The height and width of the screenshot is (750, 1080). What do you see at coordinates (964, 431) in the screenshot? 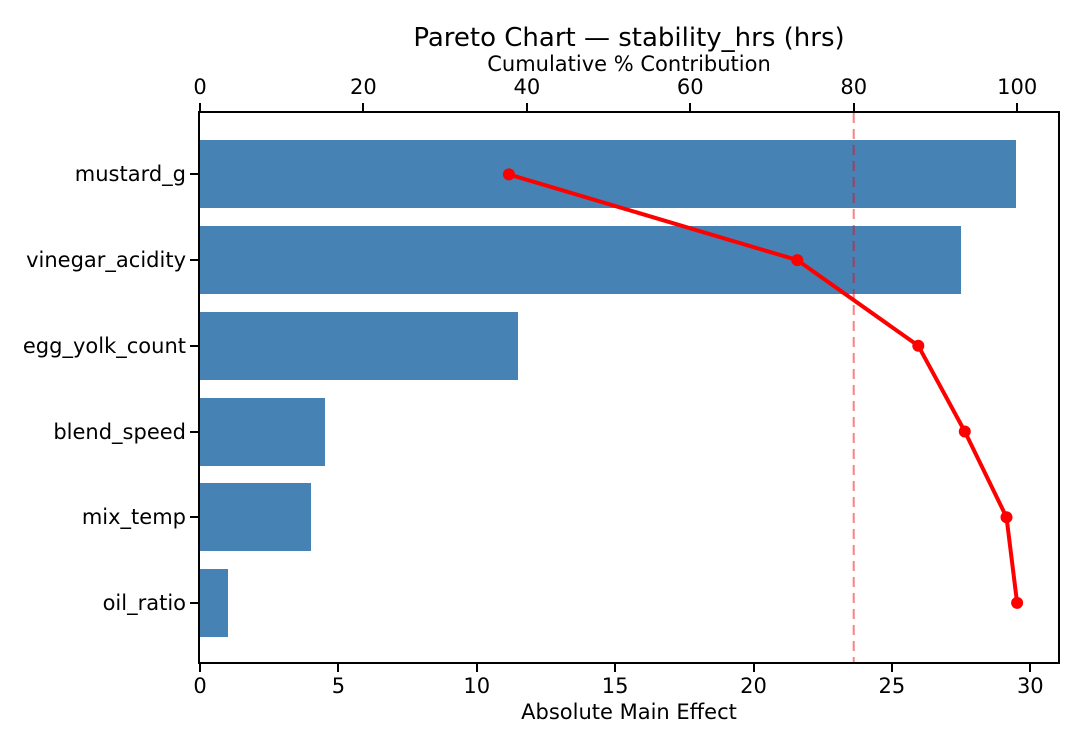
I see `cumulative-marker-blend_speed` at bounding box center [964, 431].